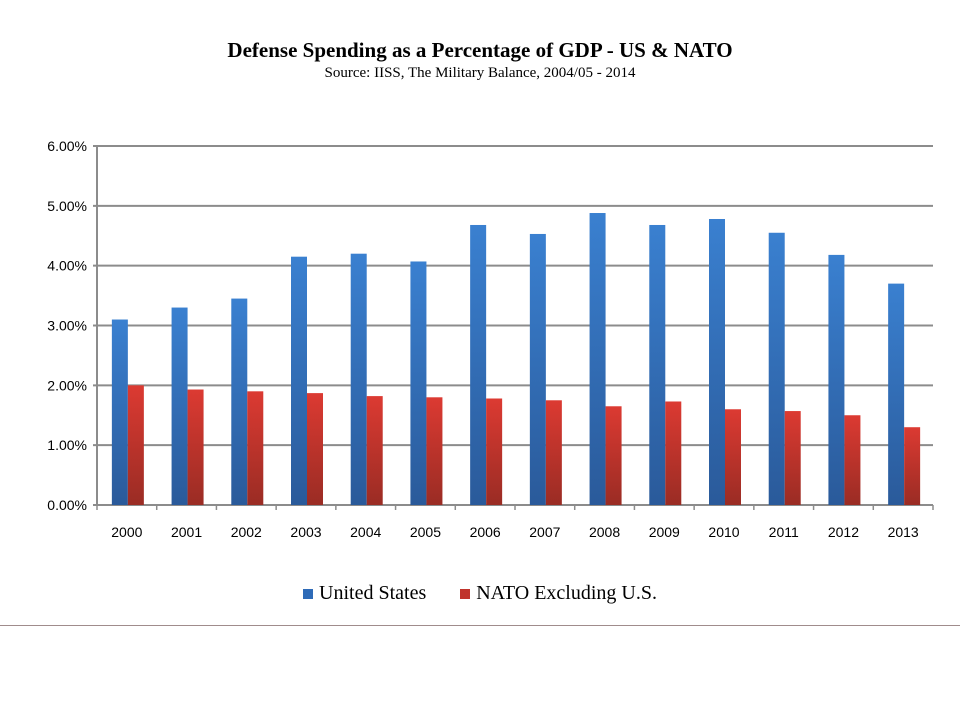 This screenshot has width=960, height=720. What do you see at coordinates (67, 385) in the screenshot?
I see `y-tick-label: 2.00%` at bounding box center [67, 385].